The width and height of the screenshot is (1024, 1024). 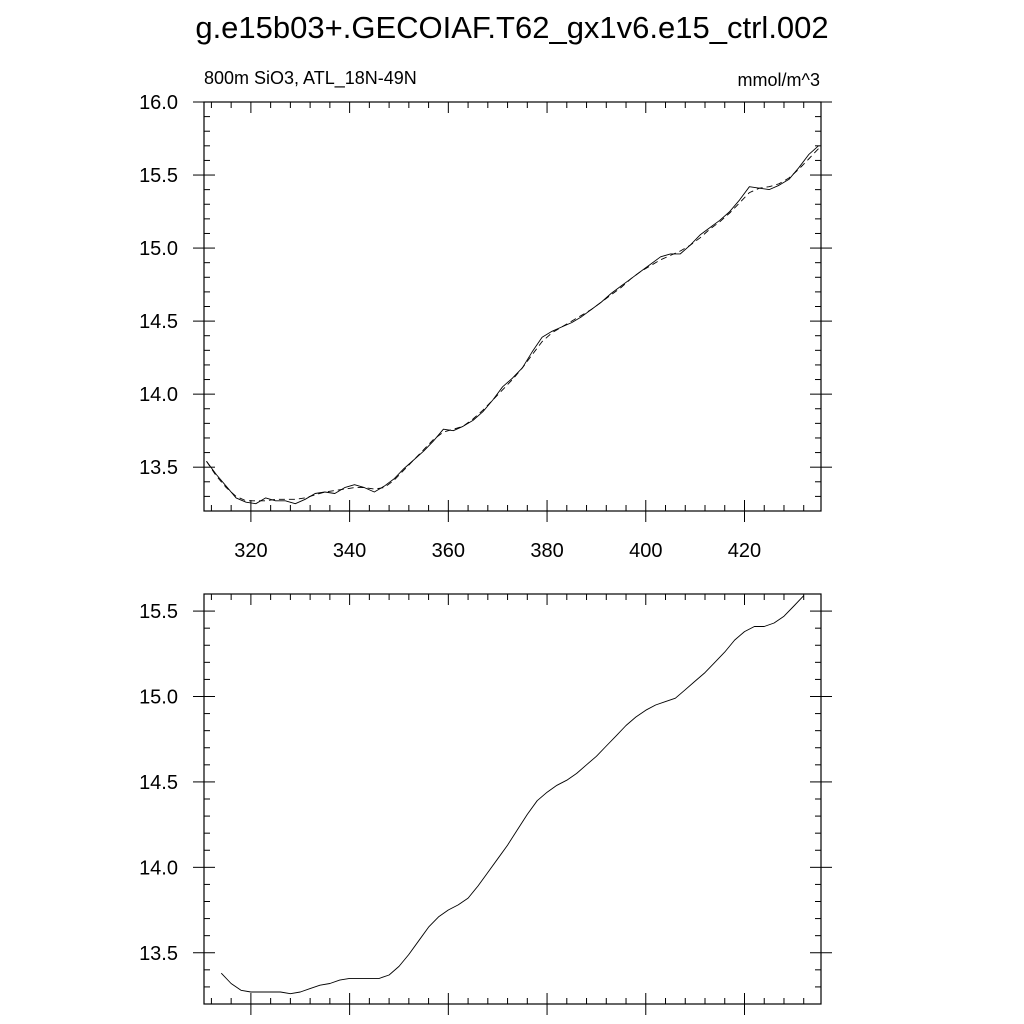 What do you see at coordinates (511, 27) in the screenshot?
I see `chart-main-title: g.e15b03+.GECOIAF.T62_gx1v6.e15_ctrl.002` at bounding box center [511, 27].